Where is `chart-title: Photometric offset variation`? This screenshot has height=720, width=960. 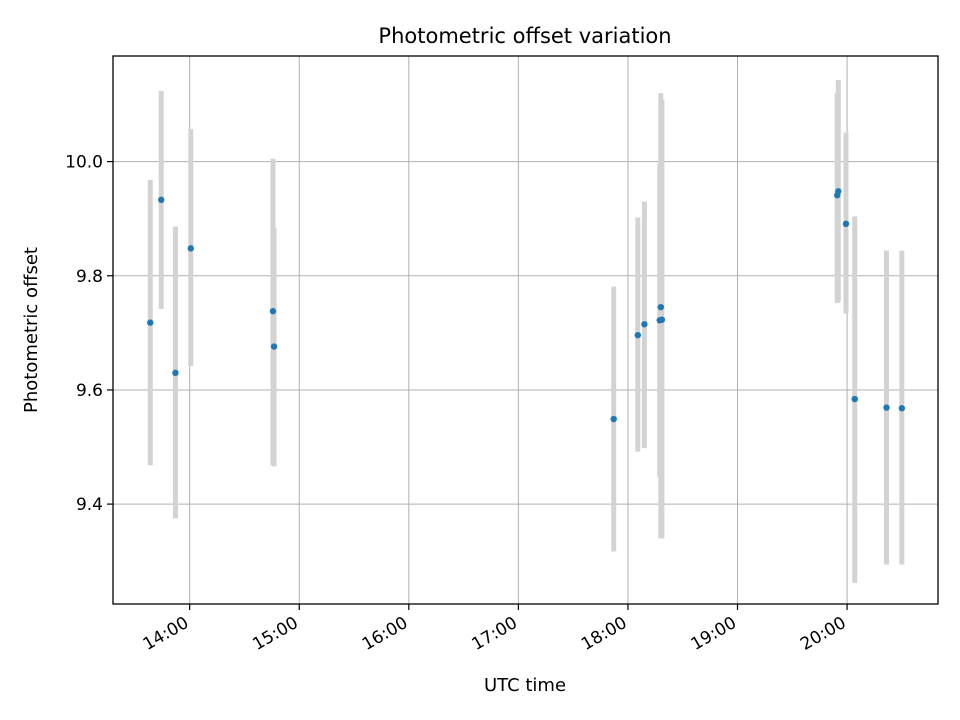
chart-title: Photometric offset variation is located at coordinates (524, 36).